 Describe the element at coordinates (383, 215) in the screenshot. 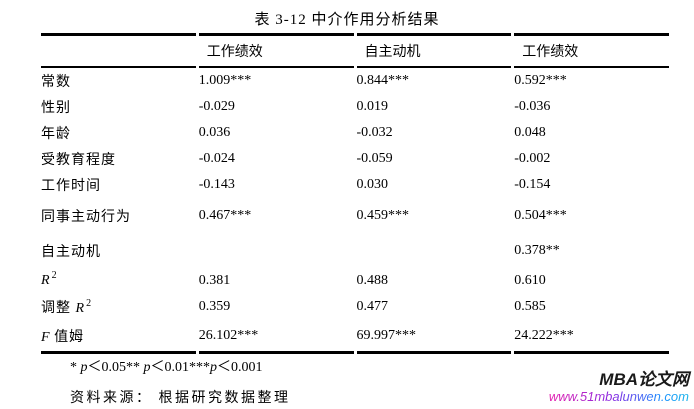

I see `cell-value: 0.459***` at that location.